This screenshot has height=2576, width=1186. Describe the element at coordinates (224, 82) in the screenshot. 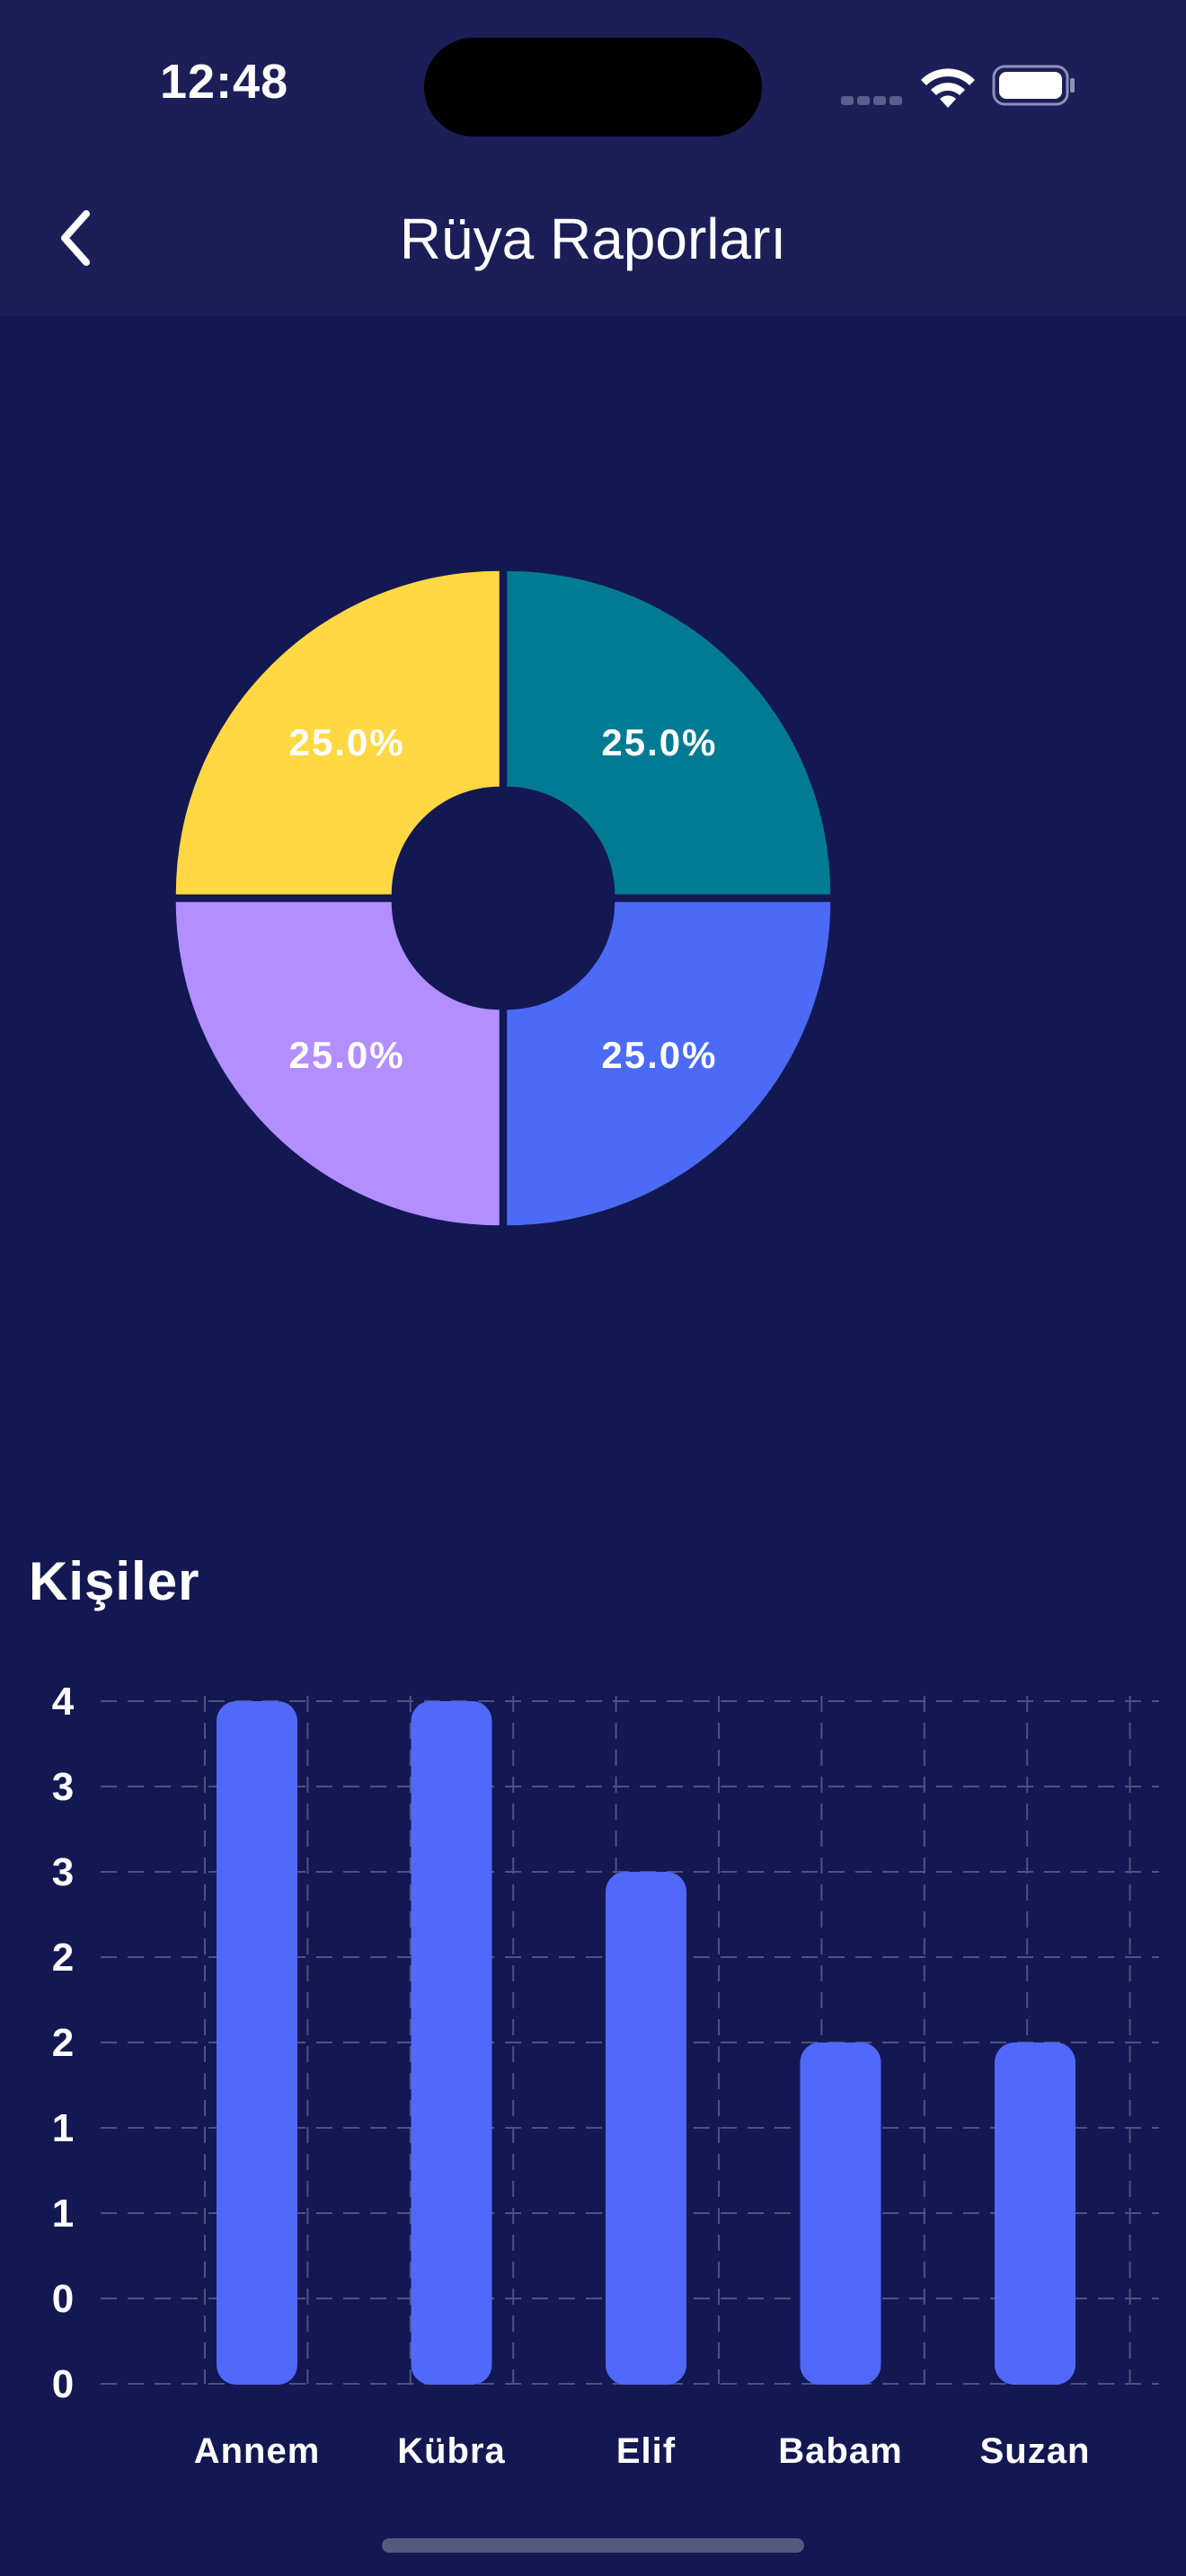

I see `status-time: 12:48` at that location.